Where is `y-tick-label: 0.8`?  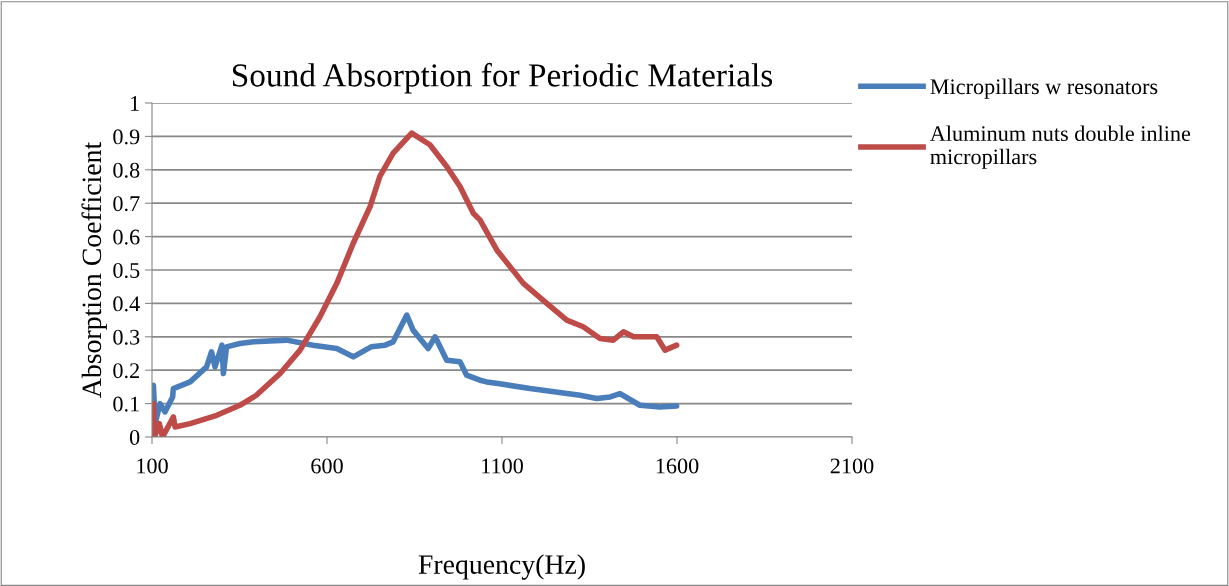 y-tick-label: 0.8 is located at coordinates (126, 170).